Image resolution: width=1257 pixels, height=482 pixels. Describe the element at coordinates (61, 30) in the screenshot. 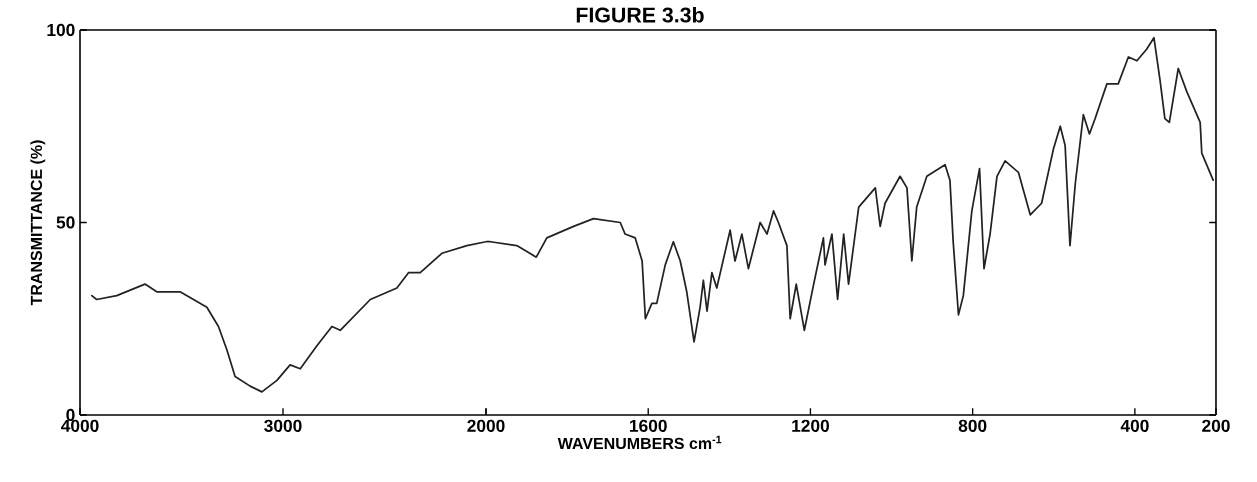

I see `y-tick-label: 100` at that location.